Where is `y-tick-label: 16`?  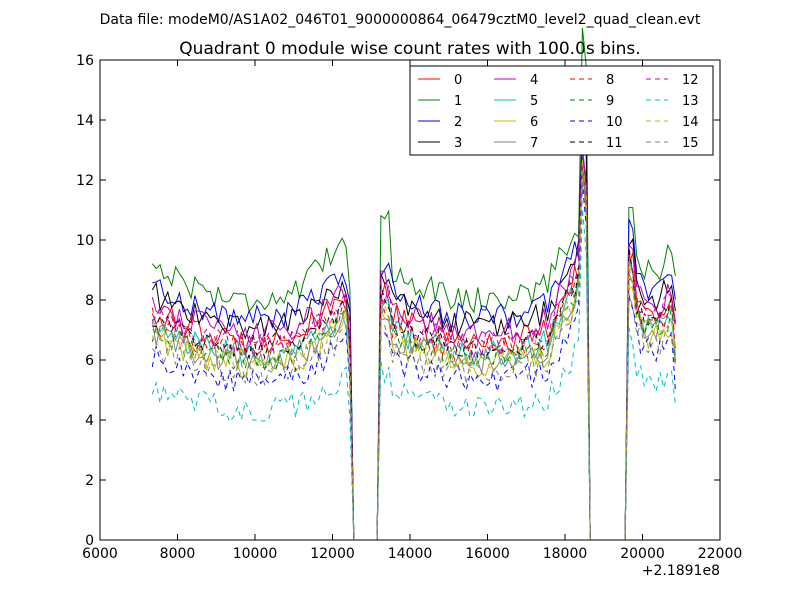 y-tick-label: 16 is located at coordinates (85, 61).